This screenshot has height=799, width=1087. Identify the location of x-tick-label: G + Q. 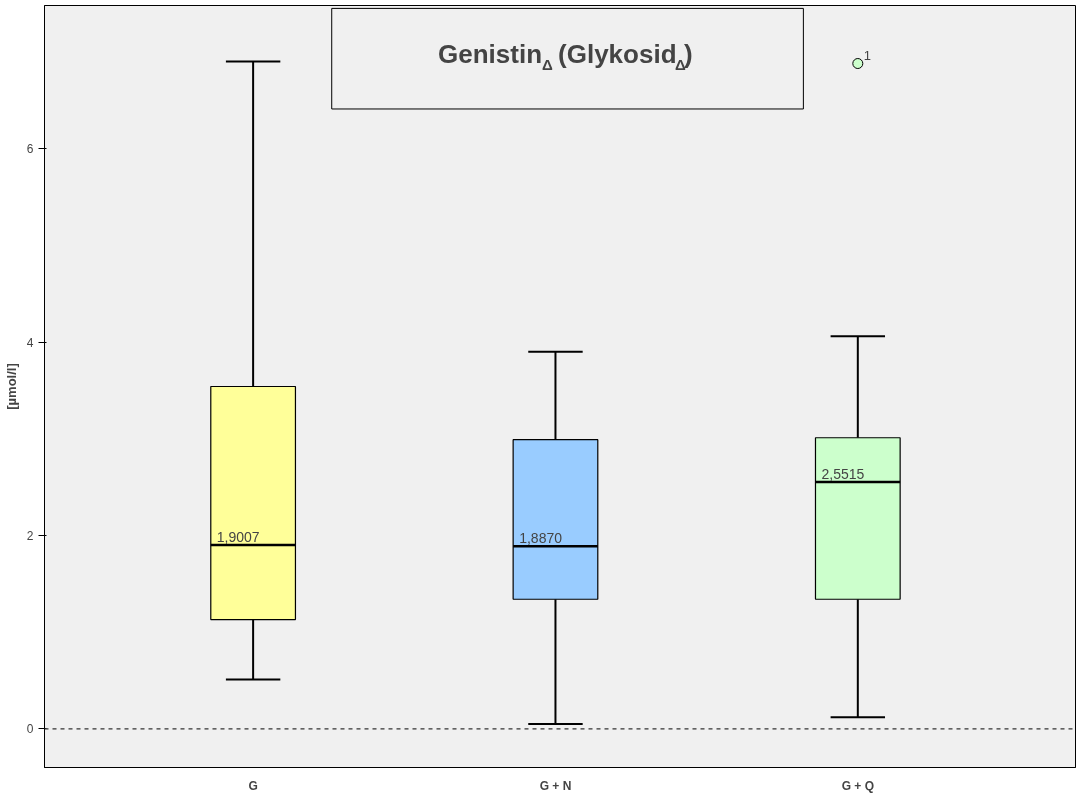
(857, 785).